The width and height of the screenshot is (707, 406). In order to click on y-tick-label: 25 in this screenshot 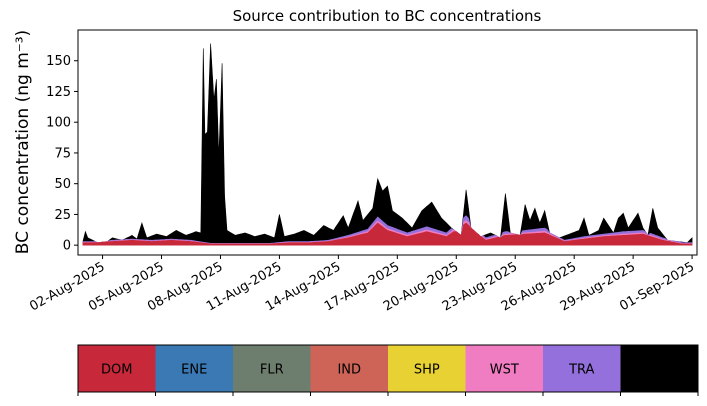, I will do `click(62, 215)`.